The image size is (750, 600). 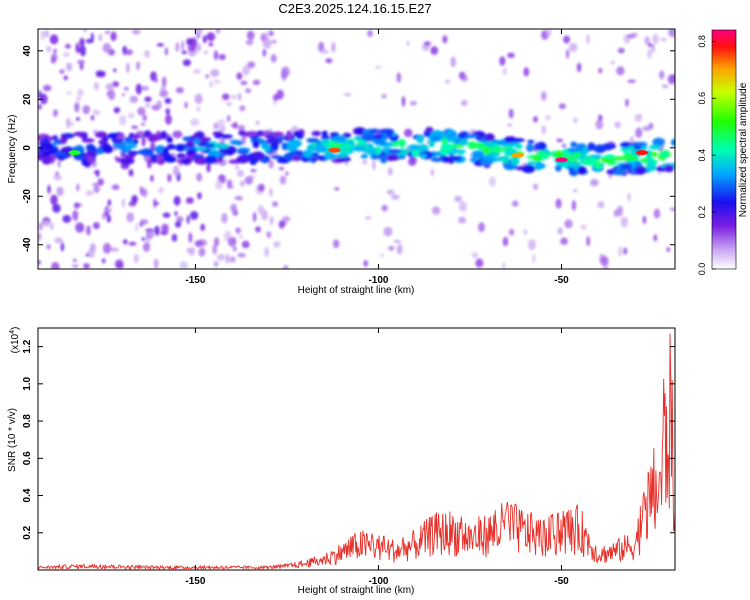 What do you see at coordinates (356, 590) in the screenshot?
I see `snr-x-label: Height of straight line (km)` at bounding box center [356, 590].